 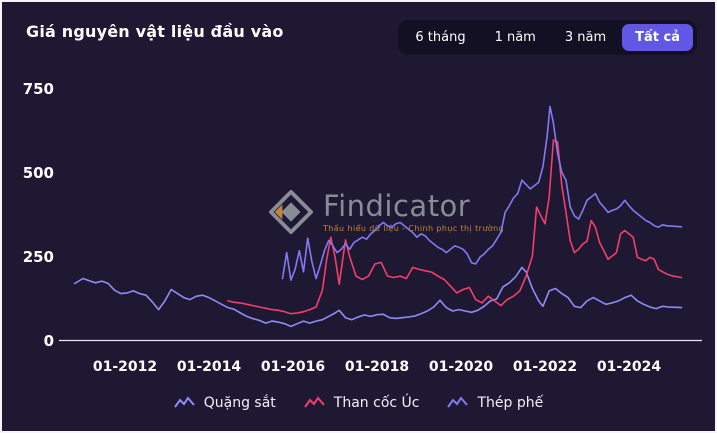 I want to click on y-axis-label: 0, so click(x=48, y=340).